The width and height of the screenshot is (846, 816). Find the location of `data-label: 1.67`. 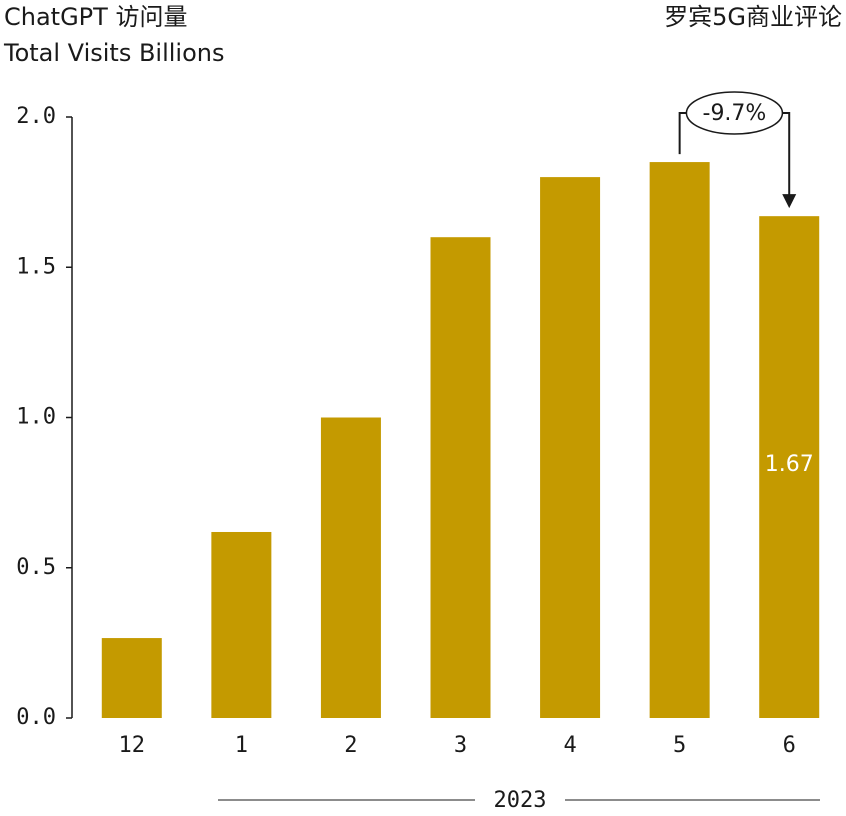

data-label: 1.67 is located at coordinates (789, 464).